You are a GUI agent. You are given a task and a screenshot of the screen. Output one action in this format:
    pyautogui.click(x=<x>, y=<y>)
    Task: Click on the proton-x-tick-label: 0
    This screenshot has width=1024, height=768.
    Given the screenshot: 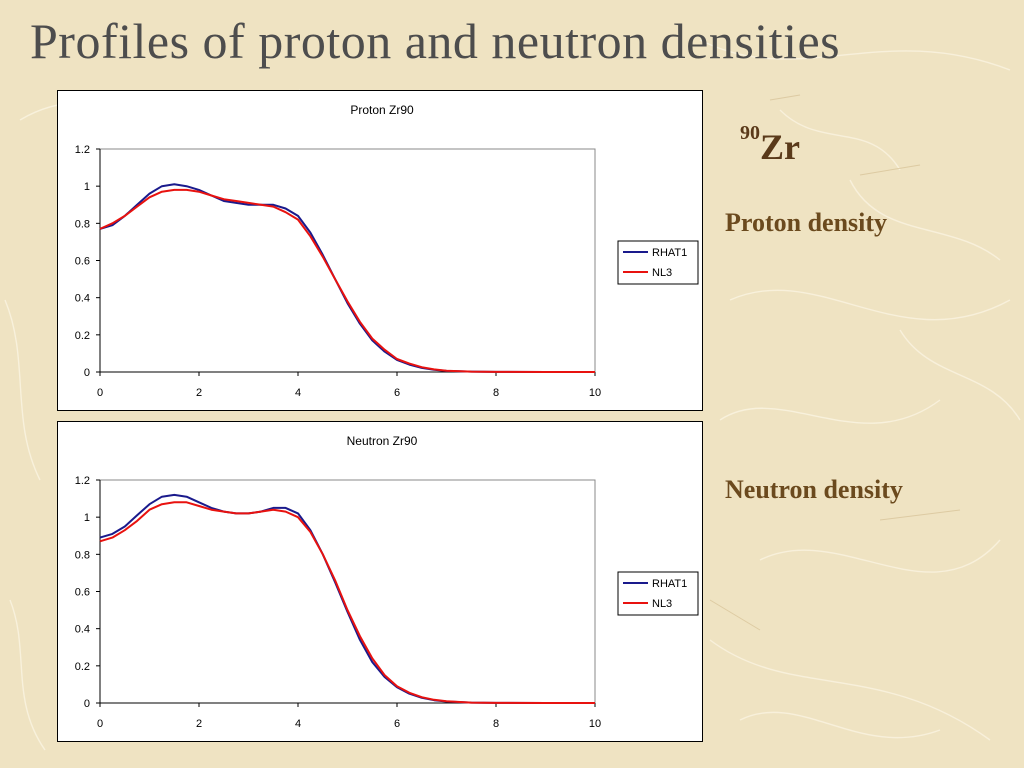 What is the action you would take?
    pyautogui.click(x=100, y=393)
    